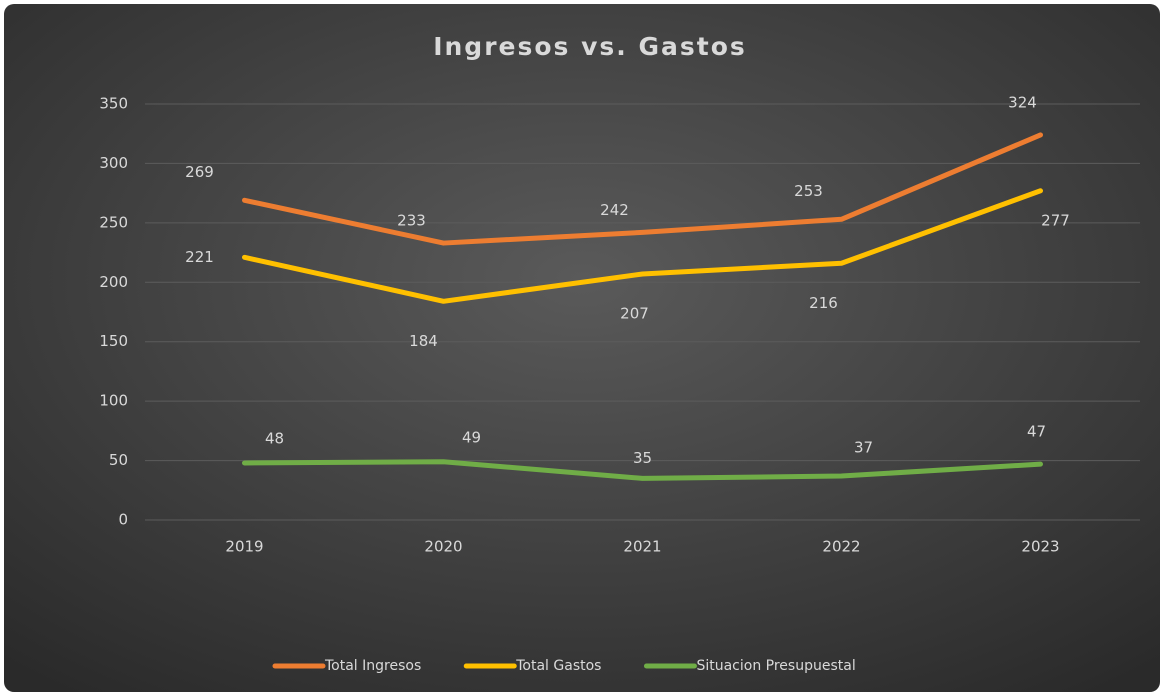  I want to click on y-tick-label: 50, so click(118, 460).